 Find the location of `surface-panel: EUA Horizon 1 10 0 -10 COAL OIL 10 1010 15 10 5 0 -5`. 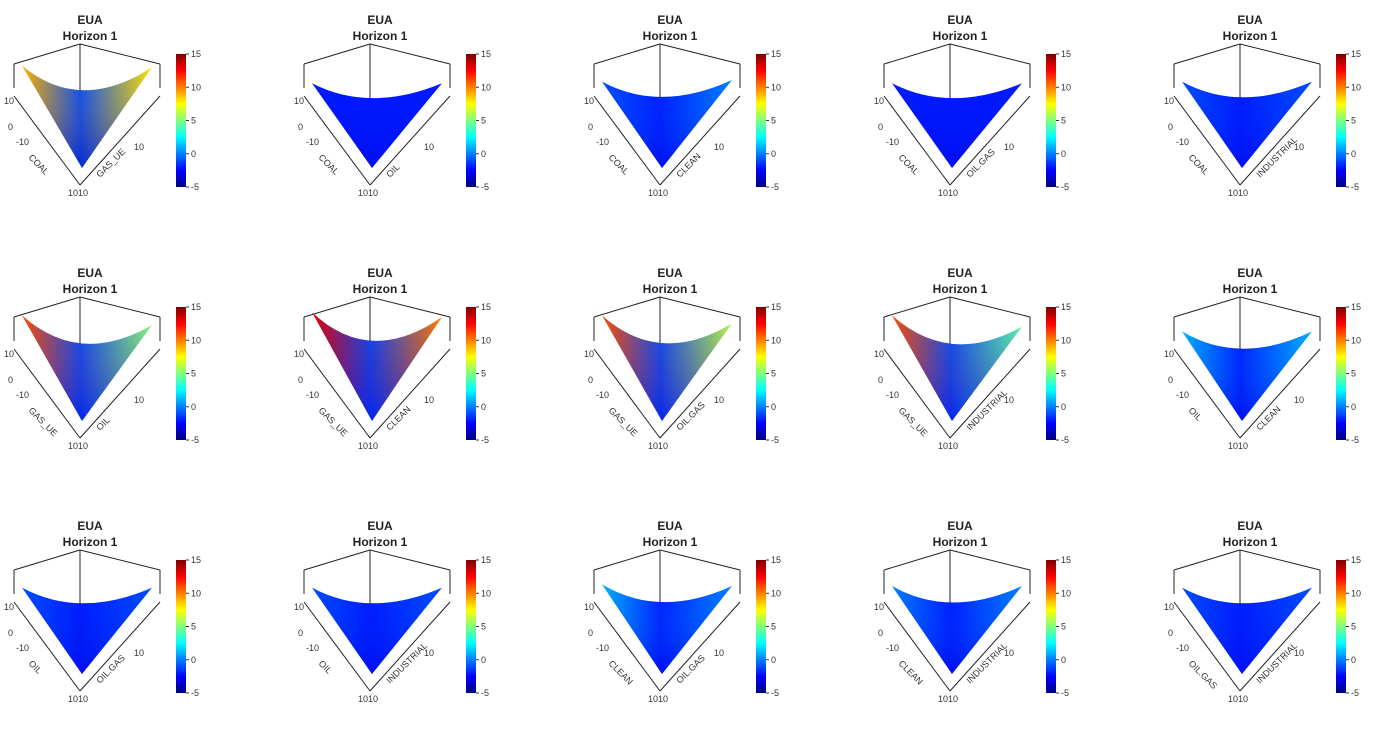

surface-panel: EUA Horizon 1 10 0 -10 COAL OIL 10 1010 15 10 5 0 -5 is located at coordinates (442, 125).